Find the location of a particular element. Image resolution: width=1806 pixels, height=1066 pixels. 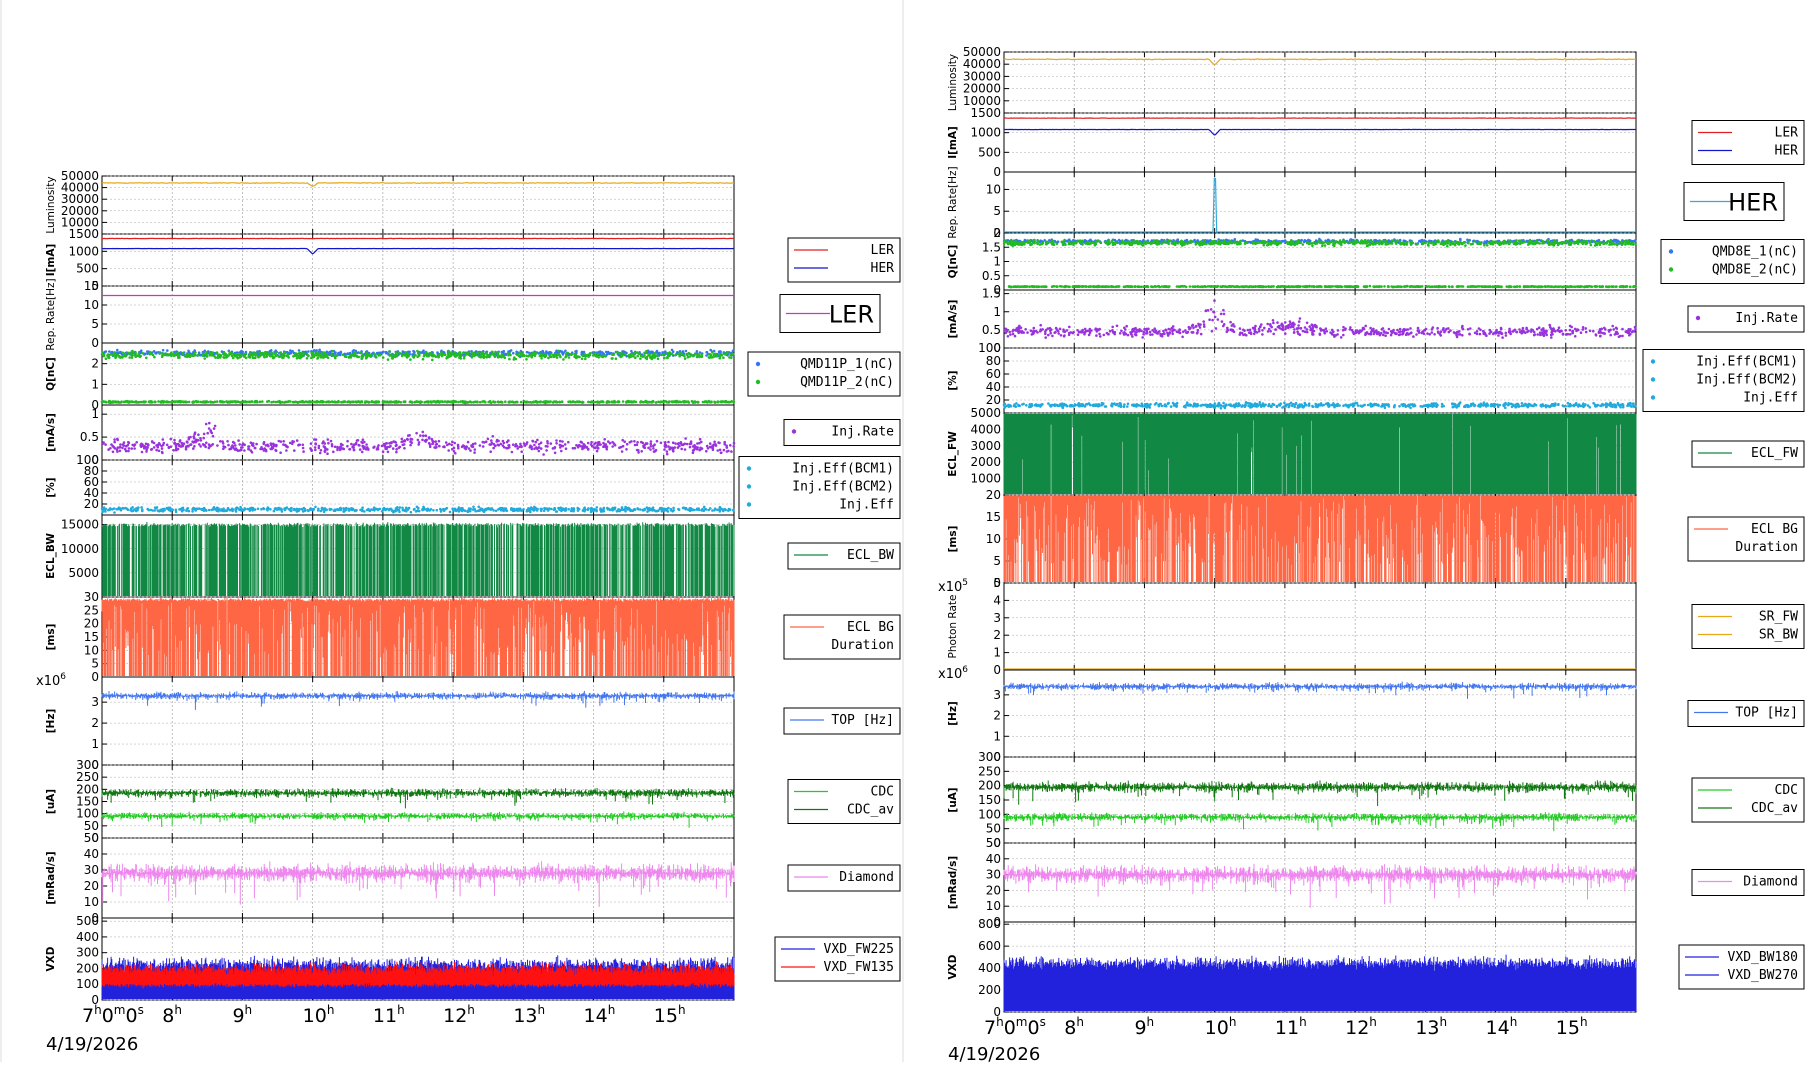

y-axis-label: ECL_BW is located at coordinates (51, 556).